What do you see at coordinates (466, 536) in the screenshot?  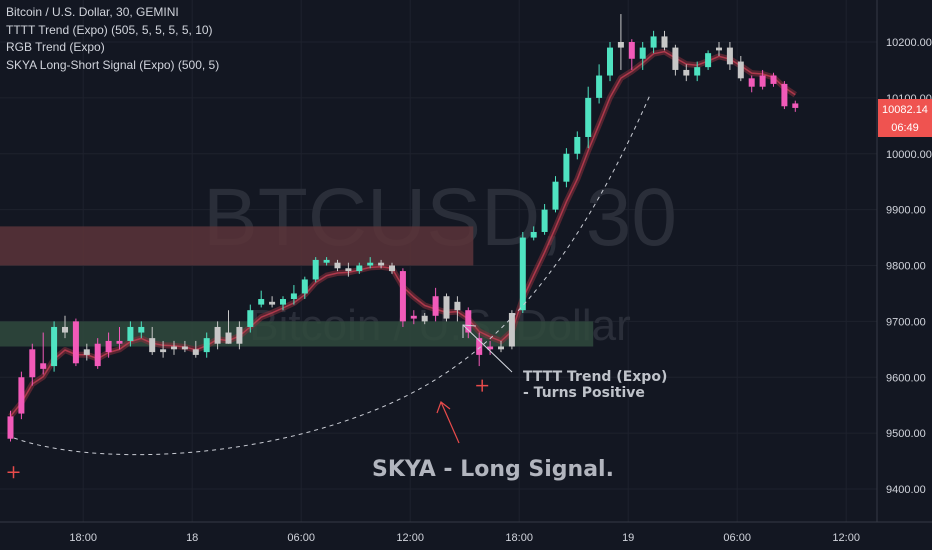 I see `time-axis-bg` at bounding box center [466, 536].